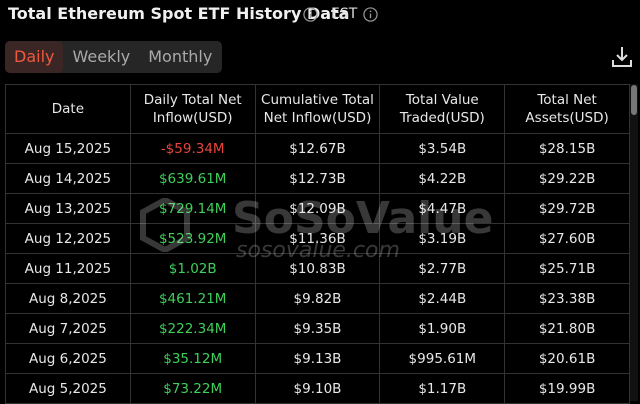  I want to click on table-row: Aug 6,2025 $35.12M $9.13B $995.61M $20.61B, so click(317, 358).